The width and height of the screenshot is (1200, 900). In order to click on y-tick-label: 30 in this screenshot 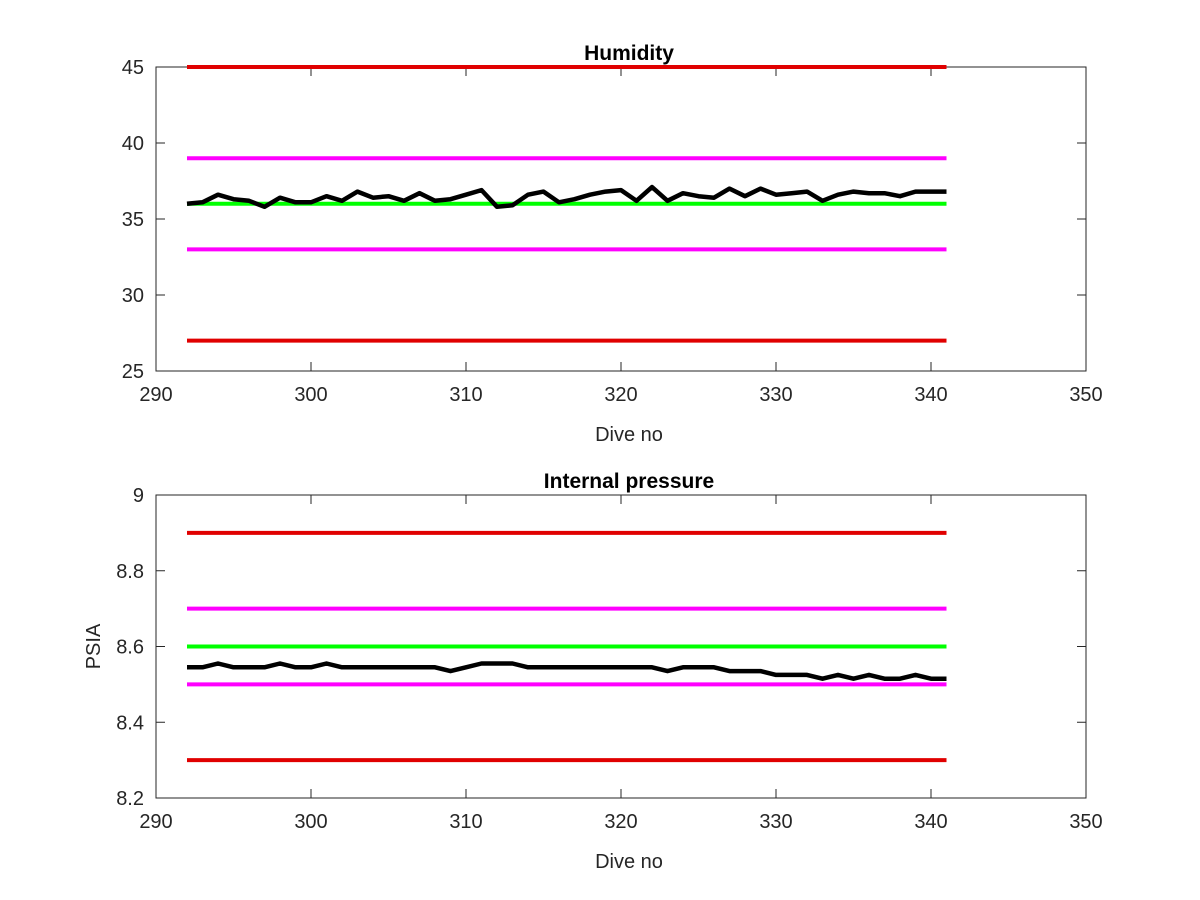, I will do `click(133, 296)`.